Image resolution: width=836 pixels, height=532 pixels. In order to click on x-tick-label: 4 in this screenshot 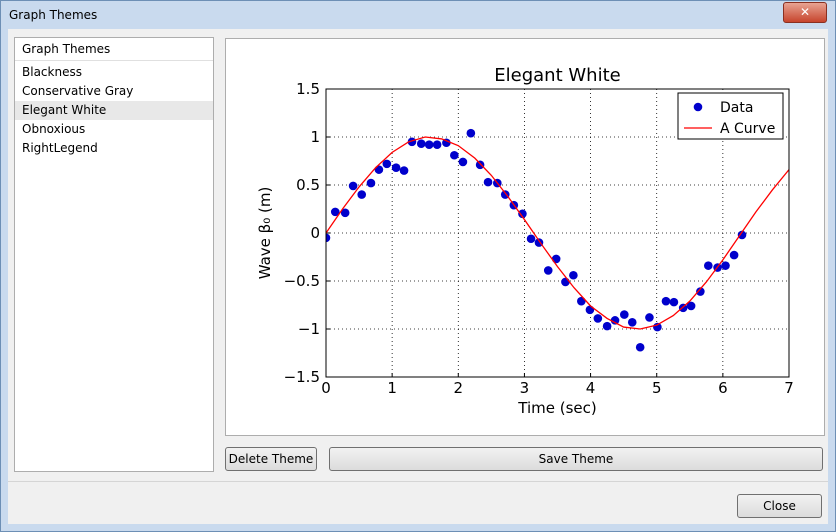, I will do `click(591, 388)`.